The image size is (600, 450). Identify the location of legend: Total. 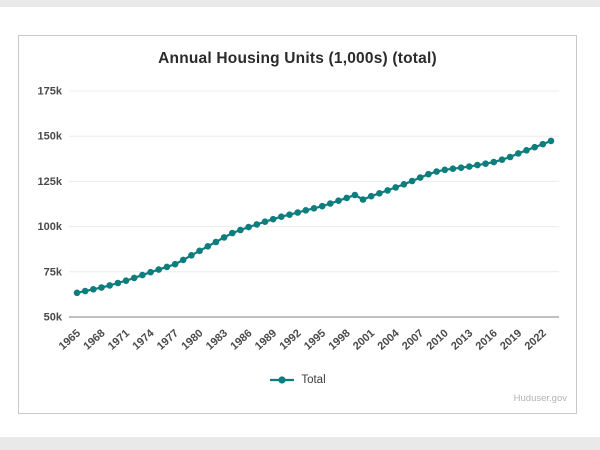
(297, 380).